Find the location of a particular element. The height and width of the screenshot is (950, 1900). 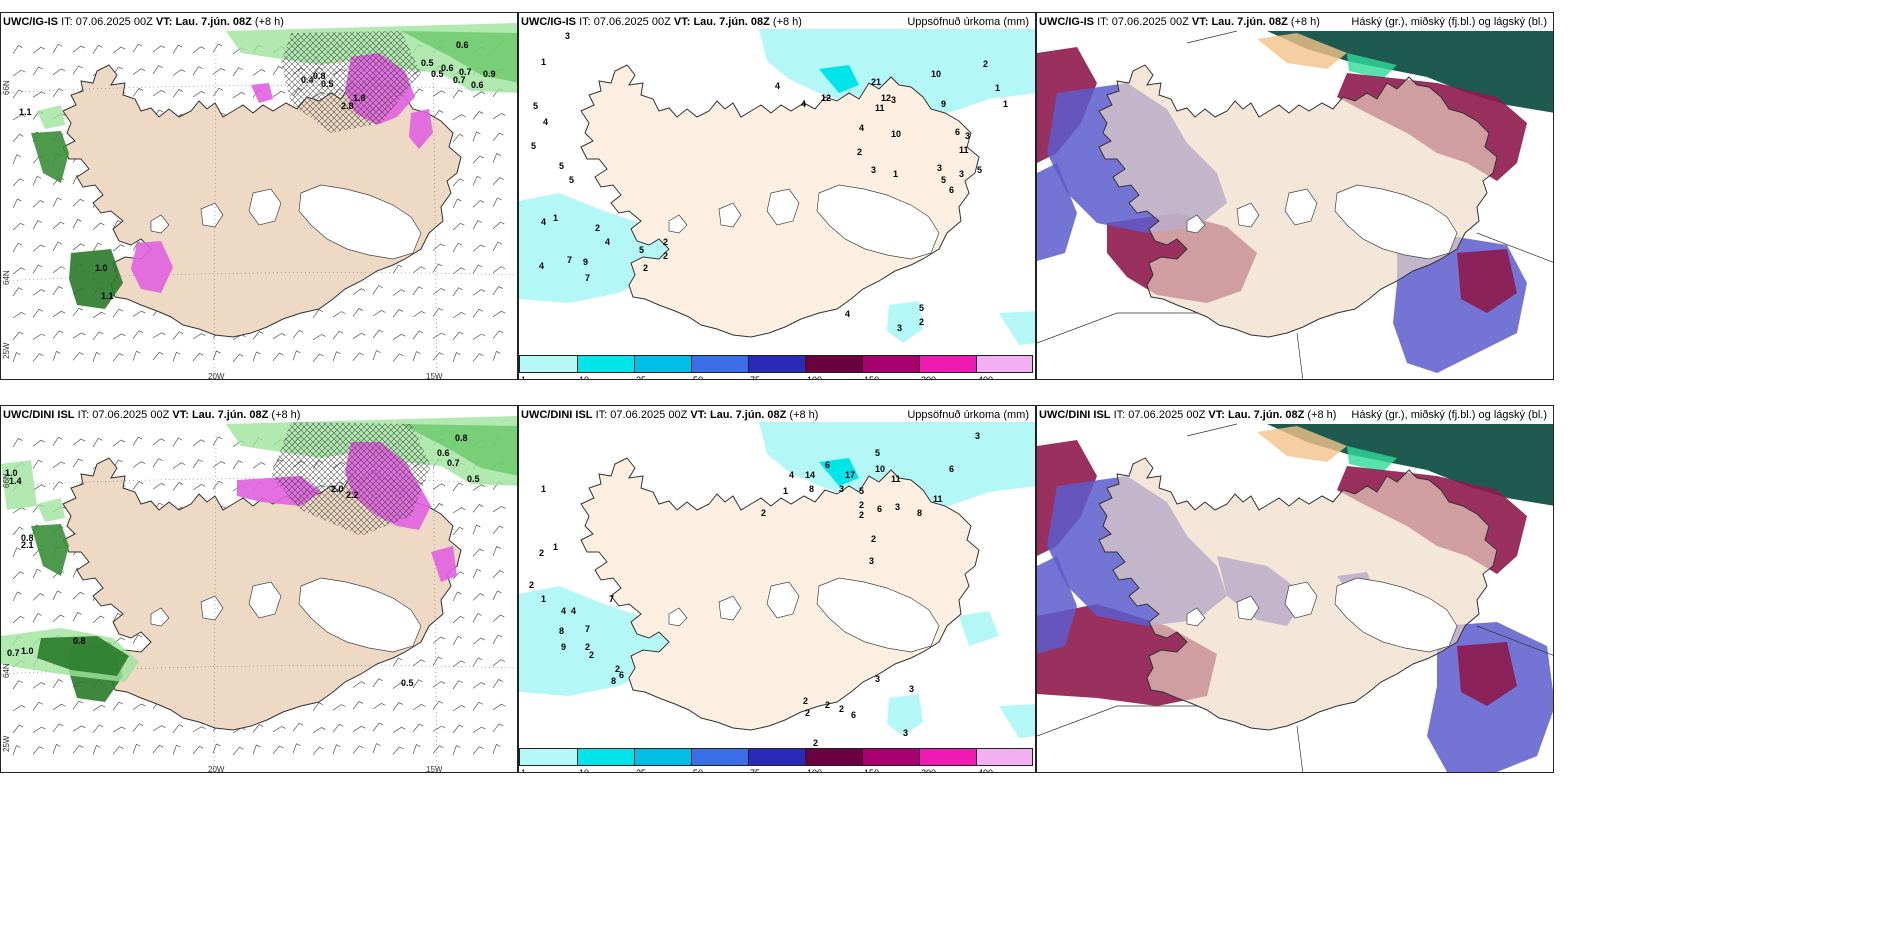

colorbar-segment: 150 is located at coordinates (890, 367).